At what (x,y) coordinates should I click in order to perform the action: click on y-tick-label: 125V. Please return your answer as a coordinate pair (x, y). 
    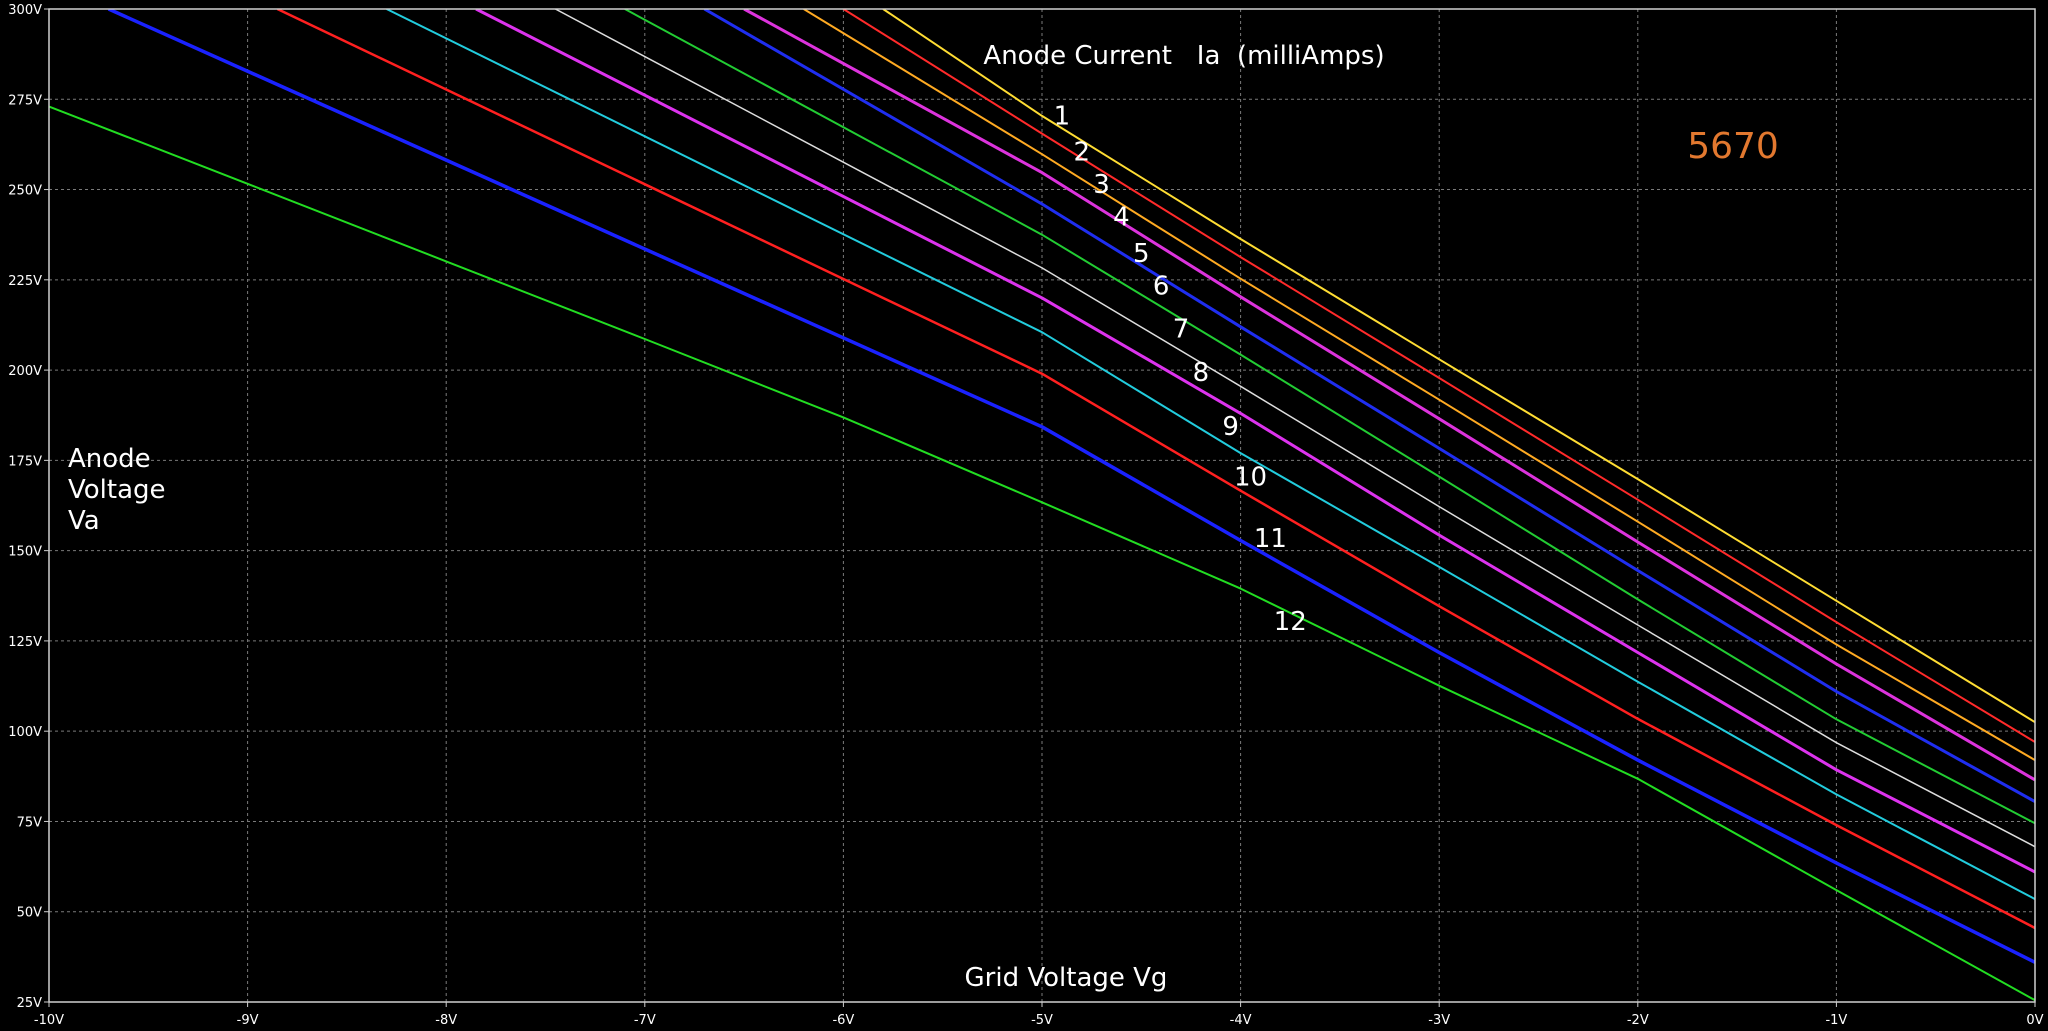
    Looking at the image, I should click on (25, 642).